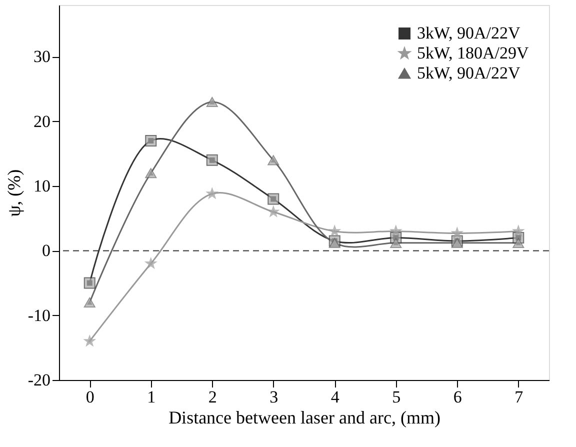 The image size is (576, 447). Describe the element at coordinates (14, 193) in the screenshot. I see `y-axis-title: ψ, (%)` at that location.